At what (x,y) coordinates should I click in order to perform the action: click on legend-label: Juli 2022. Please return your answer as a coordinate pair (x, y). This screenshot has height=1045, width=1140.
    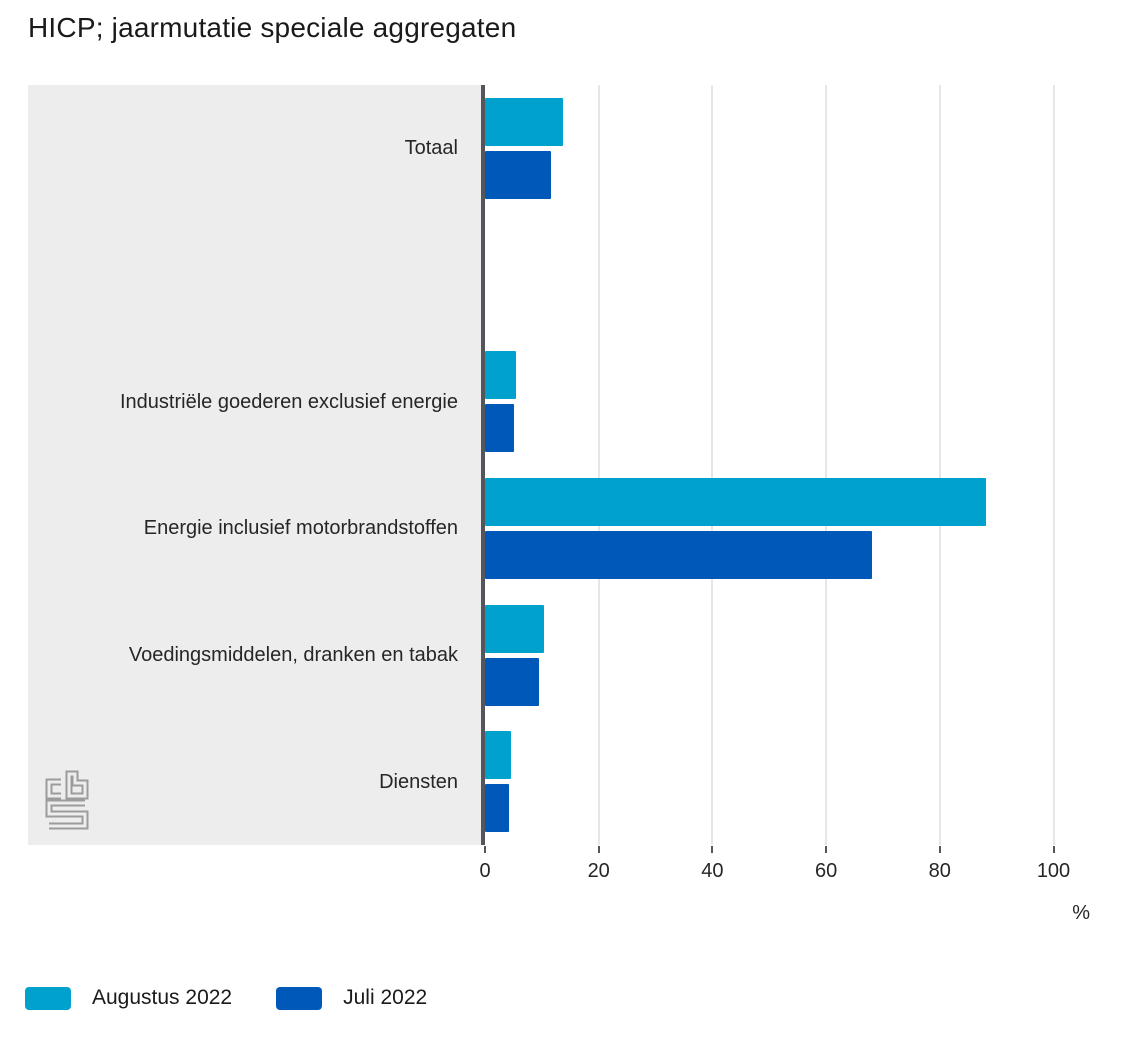
    Looking at the image, I should click on (385, 997).